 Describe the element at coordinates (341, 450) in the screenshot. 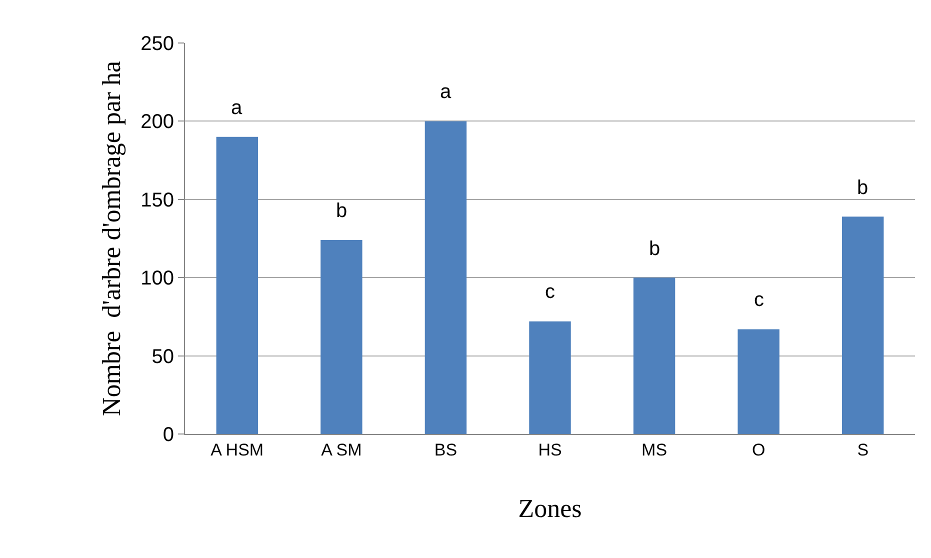

I see `x-tick-label: A SM` at that location.